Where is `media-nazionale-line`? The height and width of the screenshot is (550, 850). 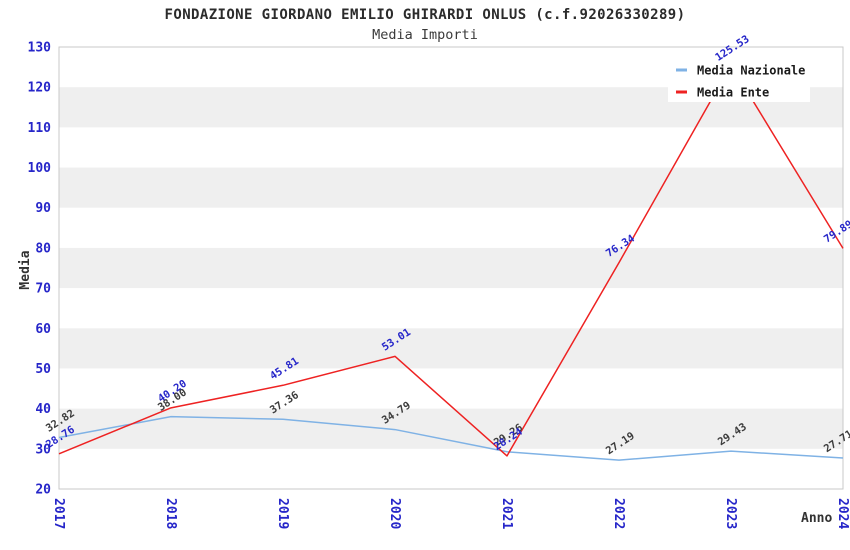 media-nazionale-line is located at coordinates (451, 438).